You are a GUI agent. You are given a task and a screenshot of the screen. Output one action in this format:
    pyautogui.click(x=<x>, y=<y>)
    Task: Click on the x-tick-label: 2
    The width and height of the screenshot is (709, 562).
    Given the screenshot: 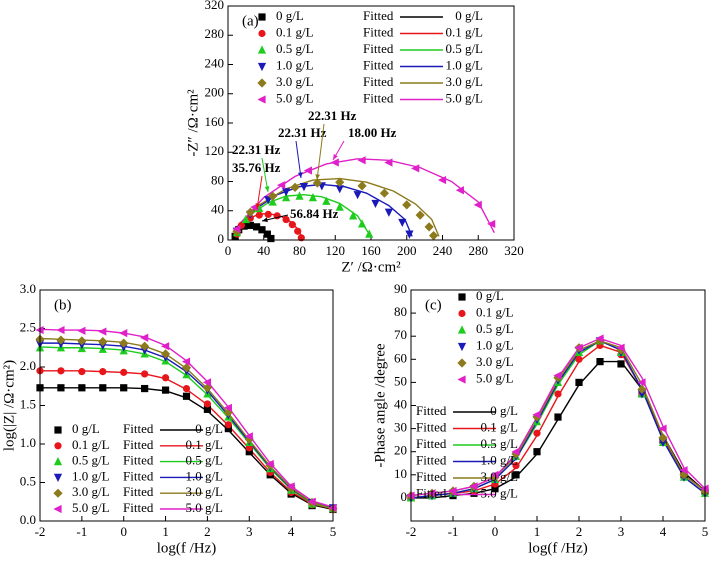 What is the action you would take?
    pyautogui.click(x=207, y=531)
    